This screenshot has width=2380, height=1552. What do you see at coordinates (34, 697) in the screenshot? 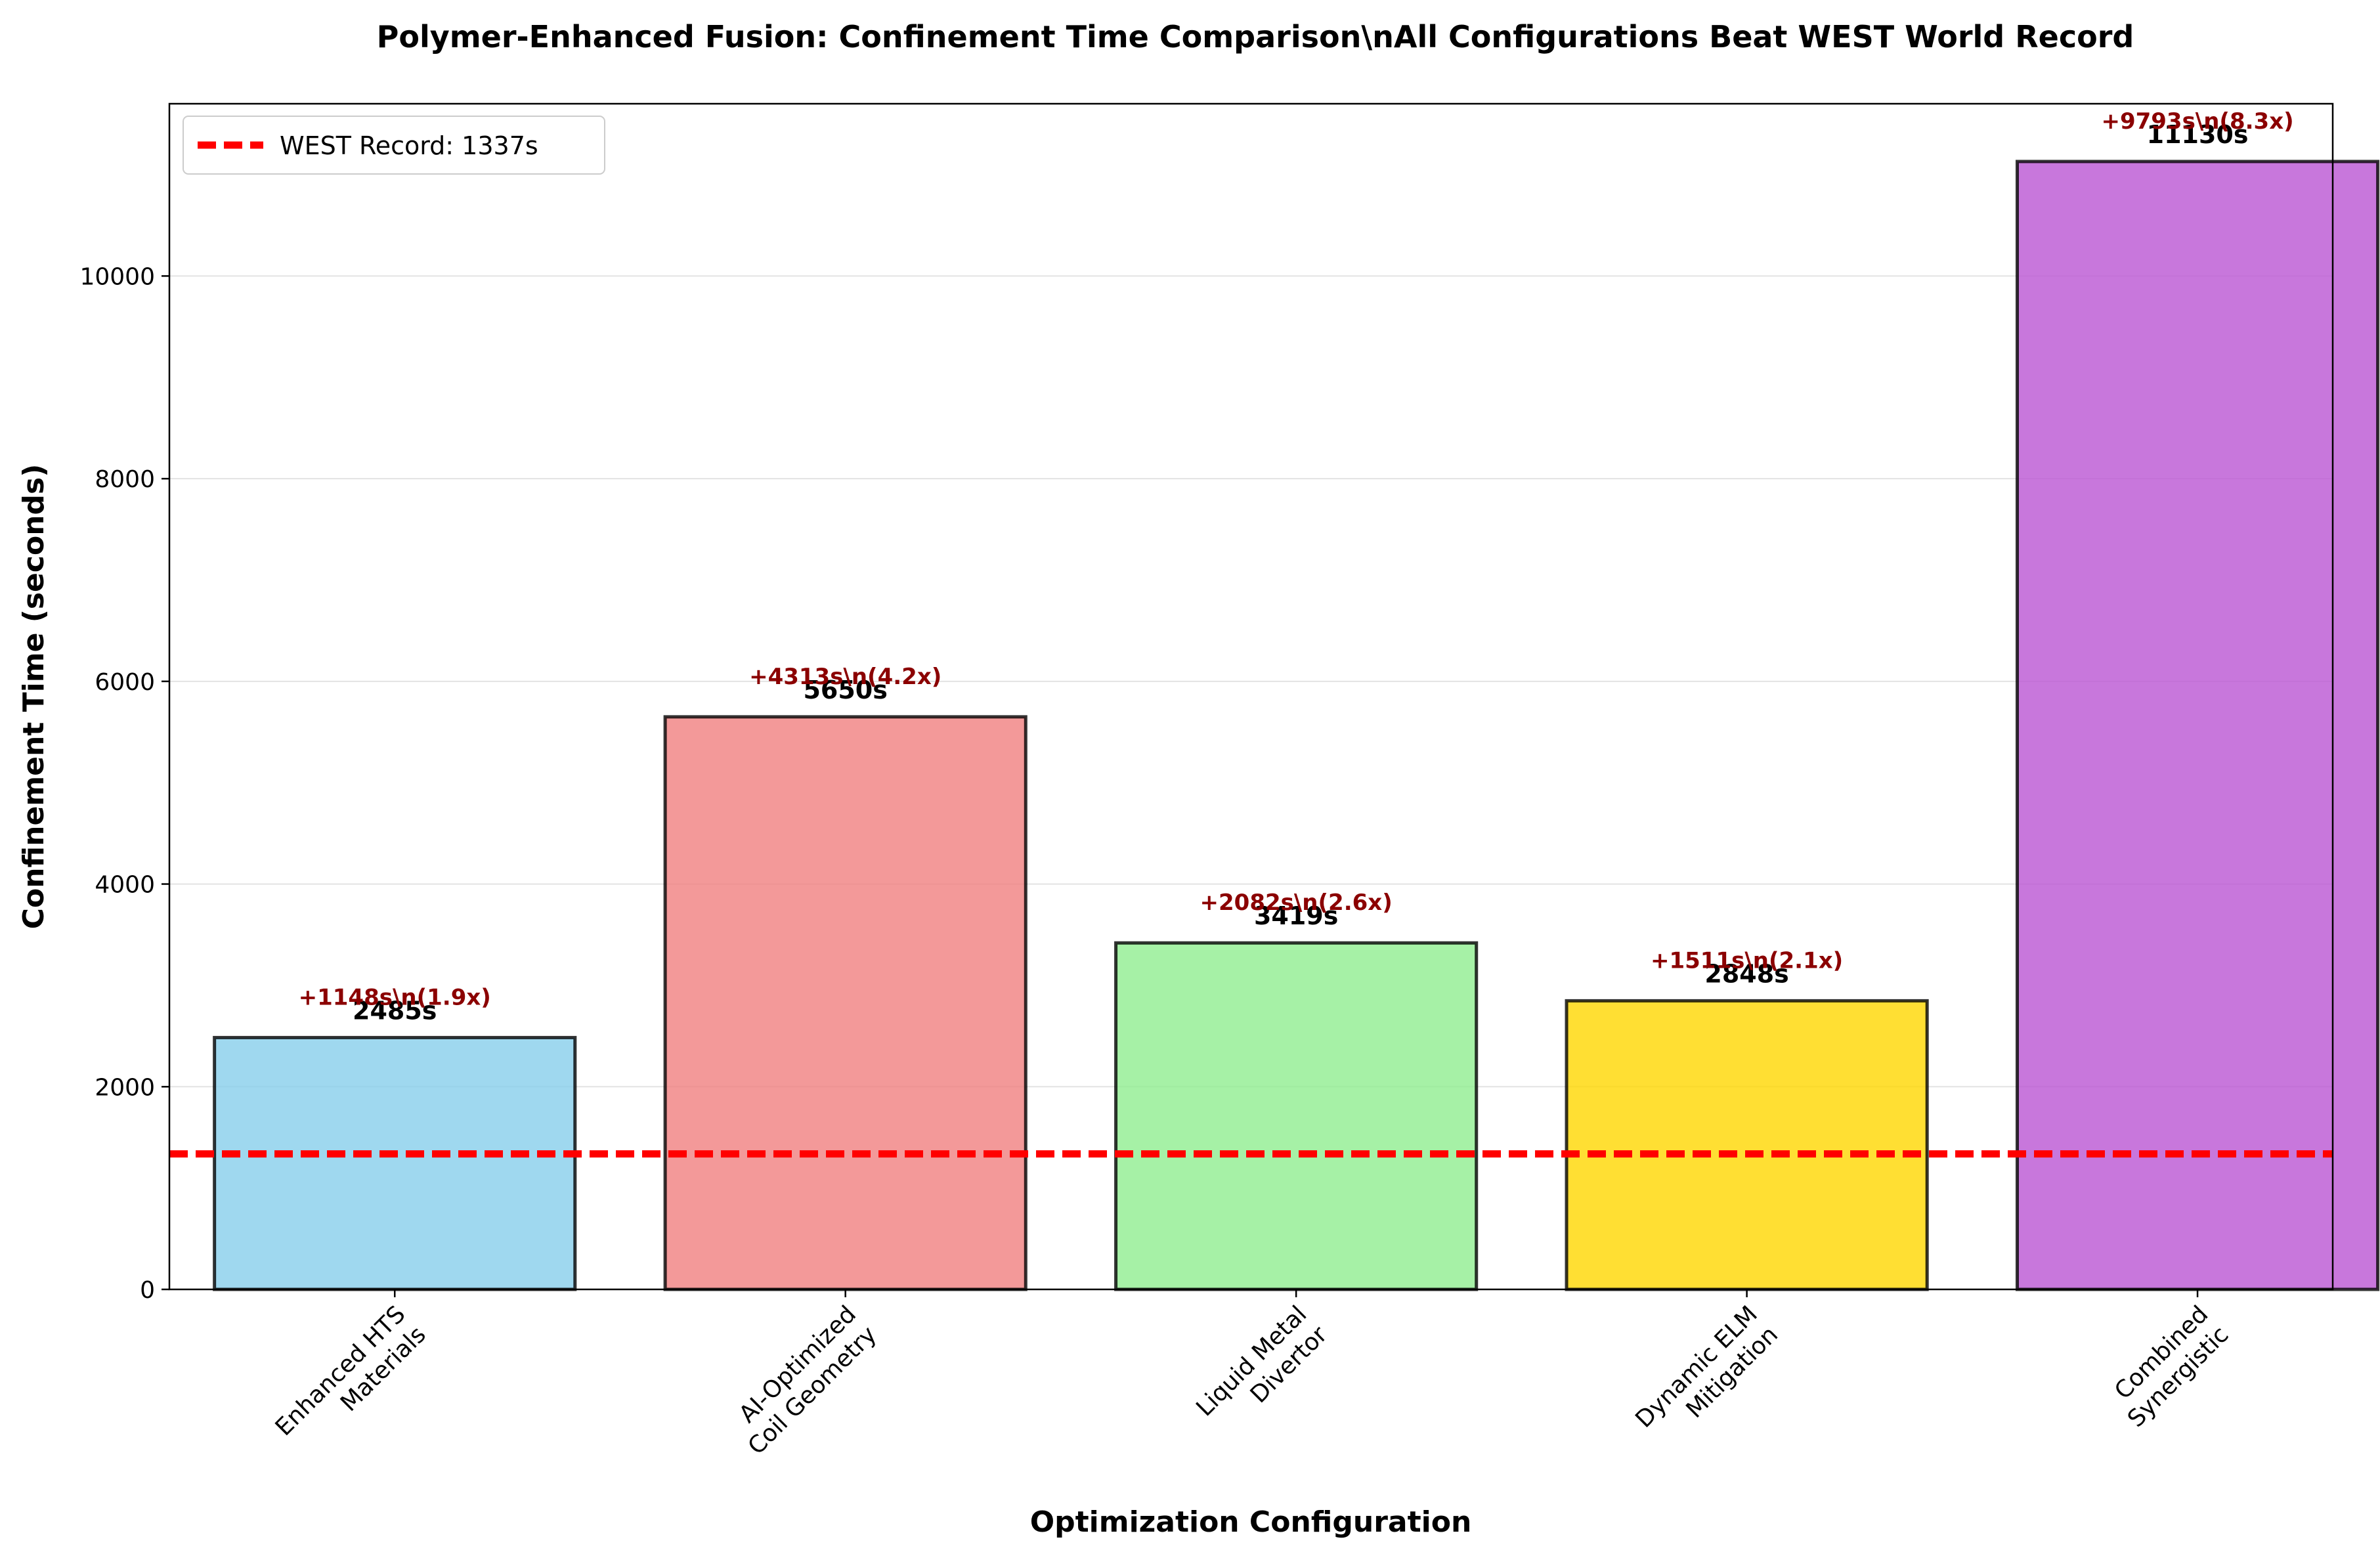
I see `y-axis-label: Confinement Time (seconds)` at bounding box center [34, 697].